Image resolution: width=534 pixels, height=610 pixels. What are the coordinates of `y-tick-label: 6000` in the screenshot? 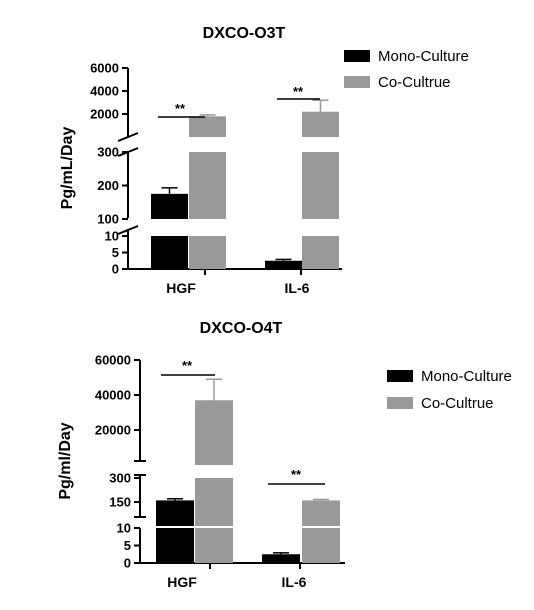 It's located at (104, 68).